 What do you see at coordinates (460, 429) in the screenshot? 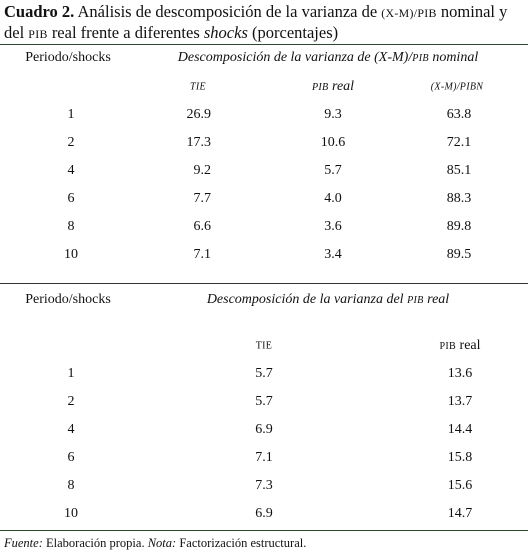
I see `table-cell: 14.4` at bounding box center [460, 429].